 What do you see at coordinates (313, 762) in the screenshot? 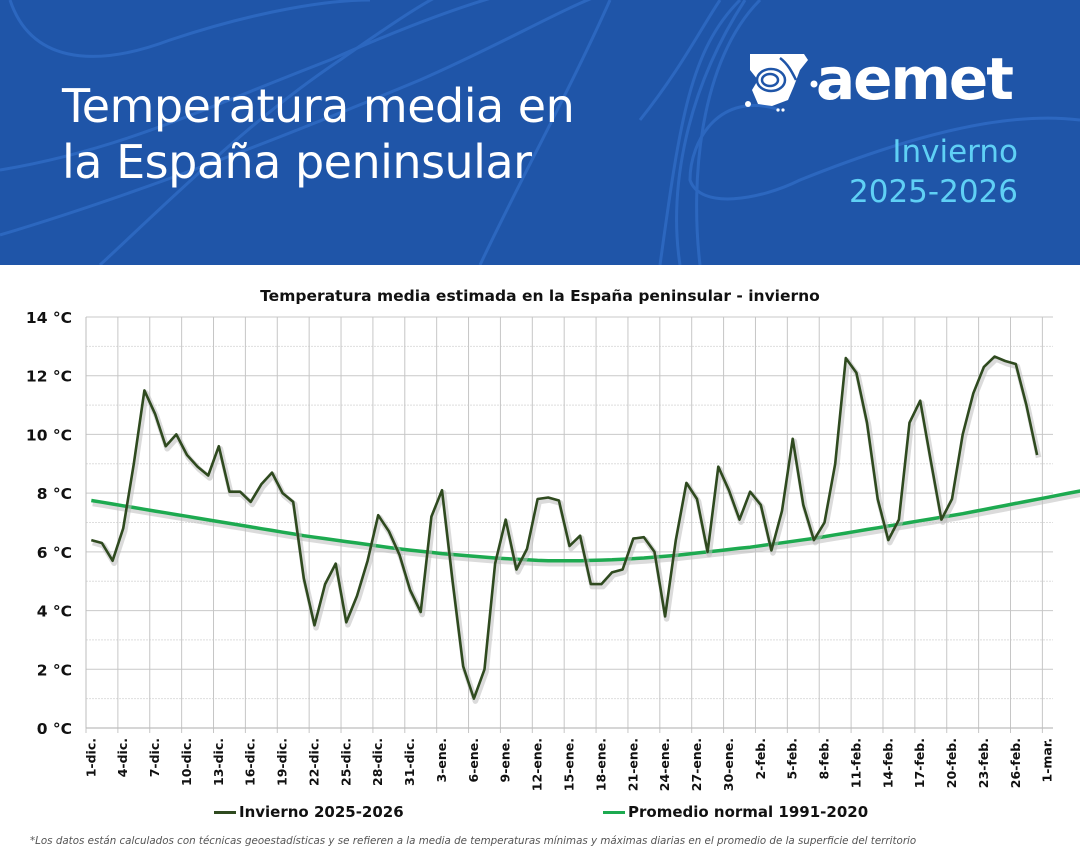
I see `x-tick-label: 22-dic.` at bounding box center [313, 762].